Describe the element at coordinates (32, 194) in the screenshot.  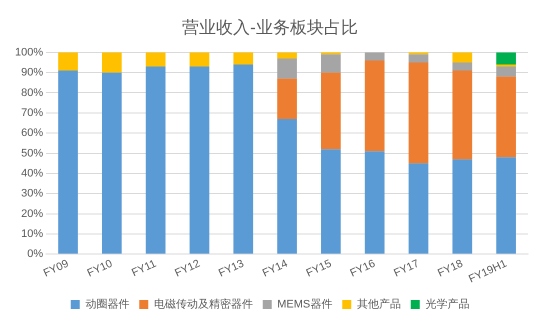
I see `y-tick-label: 30%` at that location.